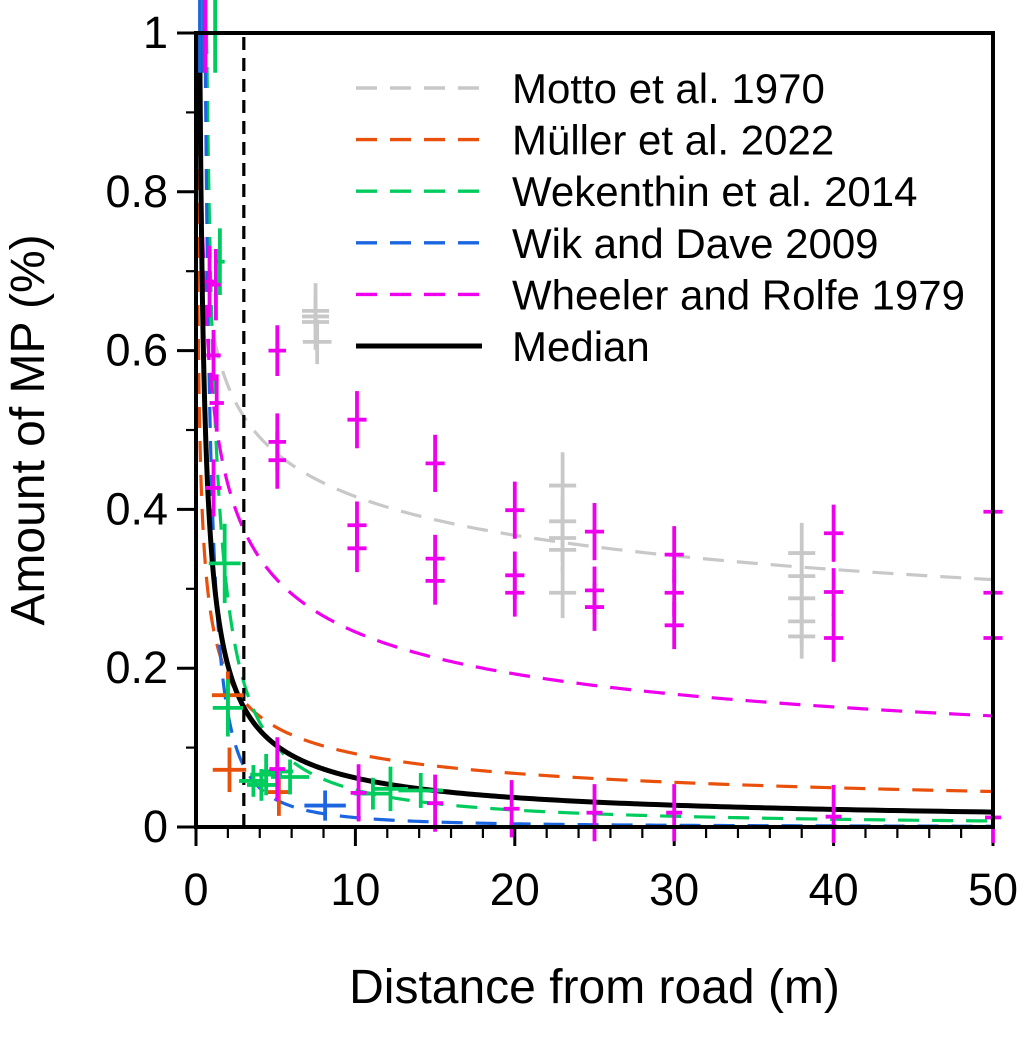  What do you see at coordinates (668, 88) in the screenshot?
I see `legend-label-0: Motto et al. 1970` at bounding box center [668, 88].